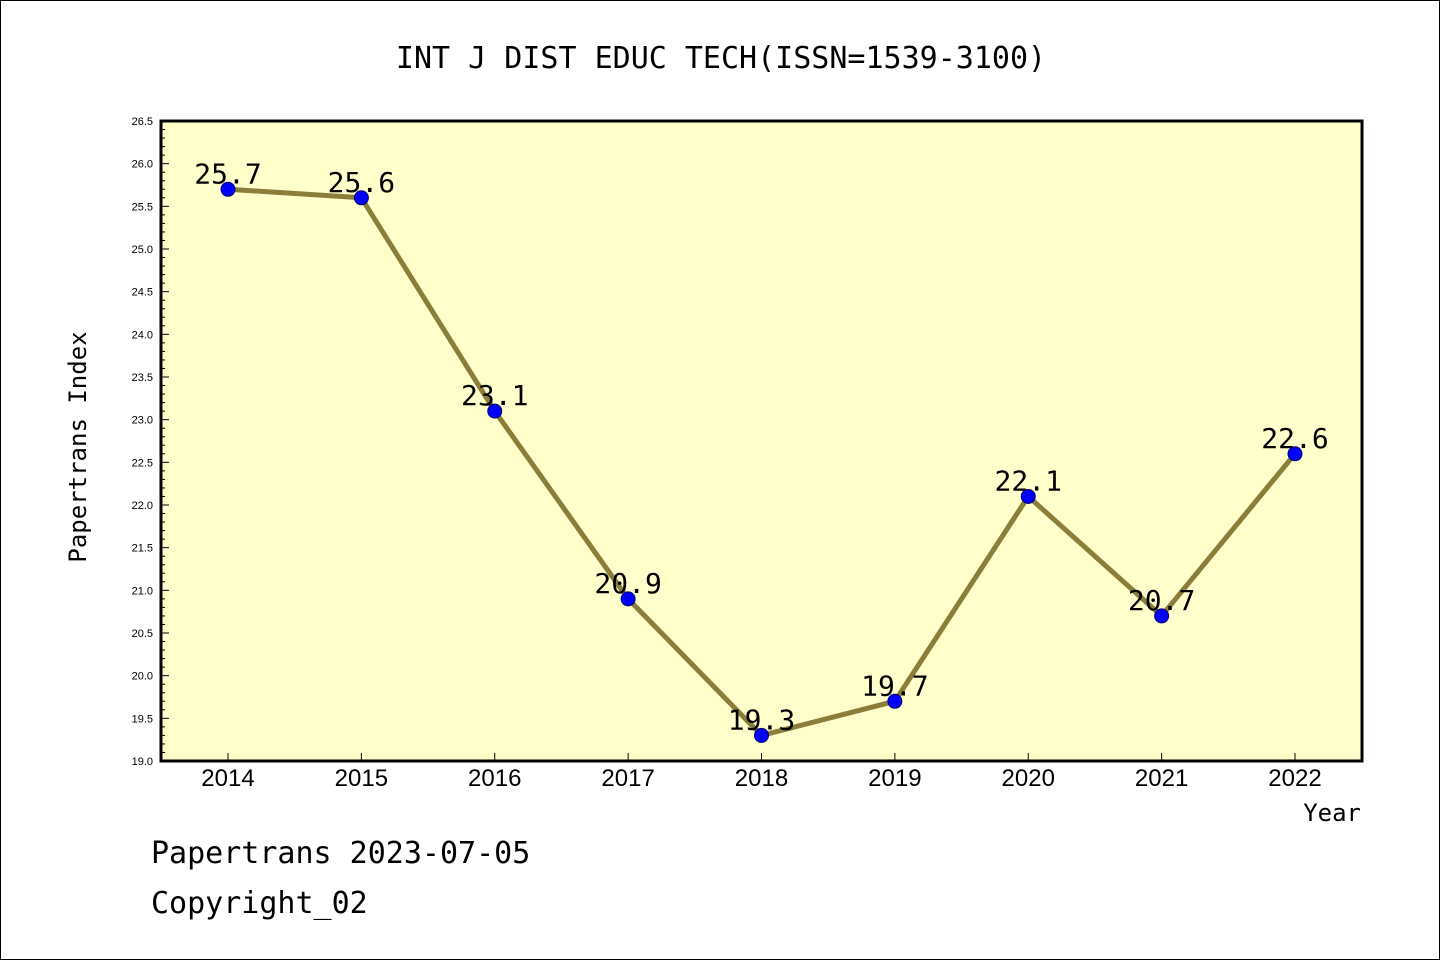 Image resolution: width=1440 pixels, height=961 pixels. What do you see at coordinates (142, 122) in the screenshot?
I see `y-tick-label: 26.5` at bounding box center [142, 122].